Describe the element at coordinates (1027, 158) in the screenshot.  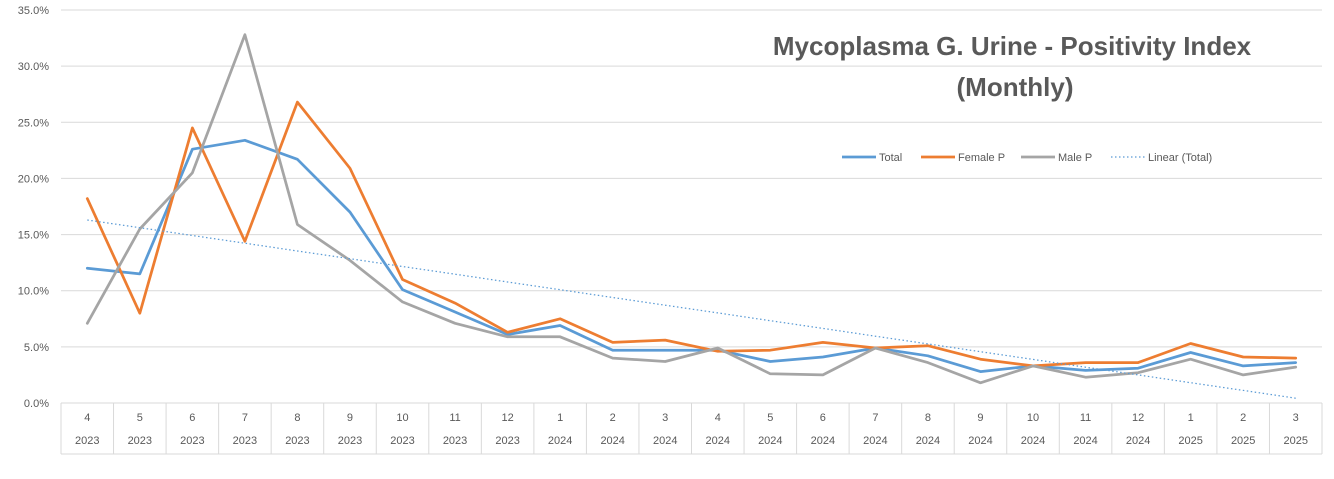
I see `legend: Total Female P Male P Linear (Total)` at that location.